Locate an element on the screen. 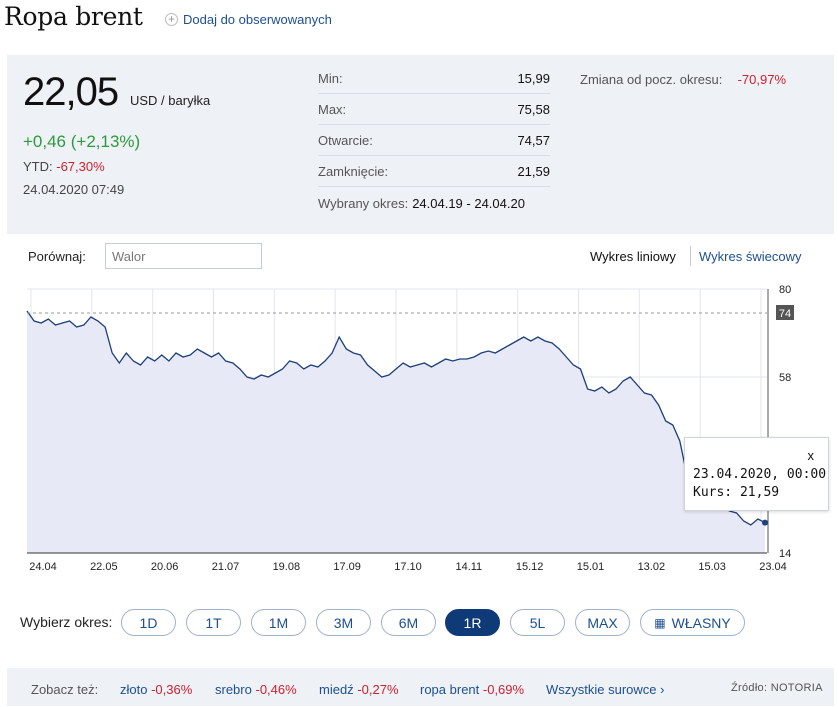 The image size is (838, 707). x-tick-label: 21.07 is located at coordinates (226, 567).